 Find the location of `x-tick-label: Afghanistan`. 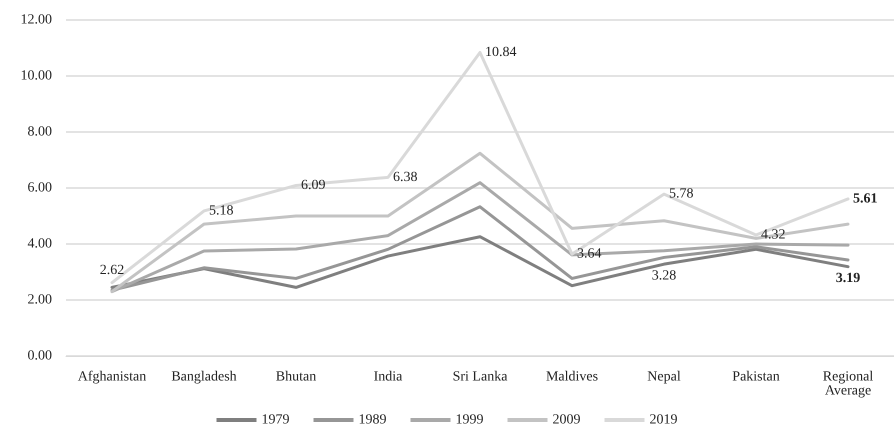

x-tick-label: Afghanistan is located at coordinates (112, 377).